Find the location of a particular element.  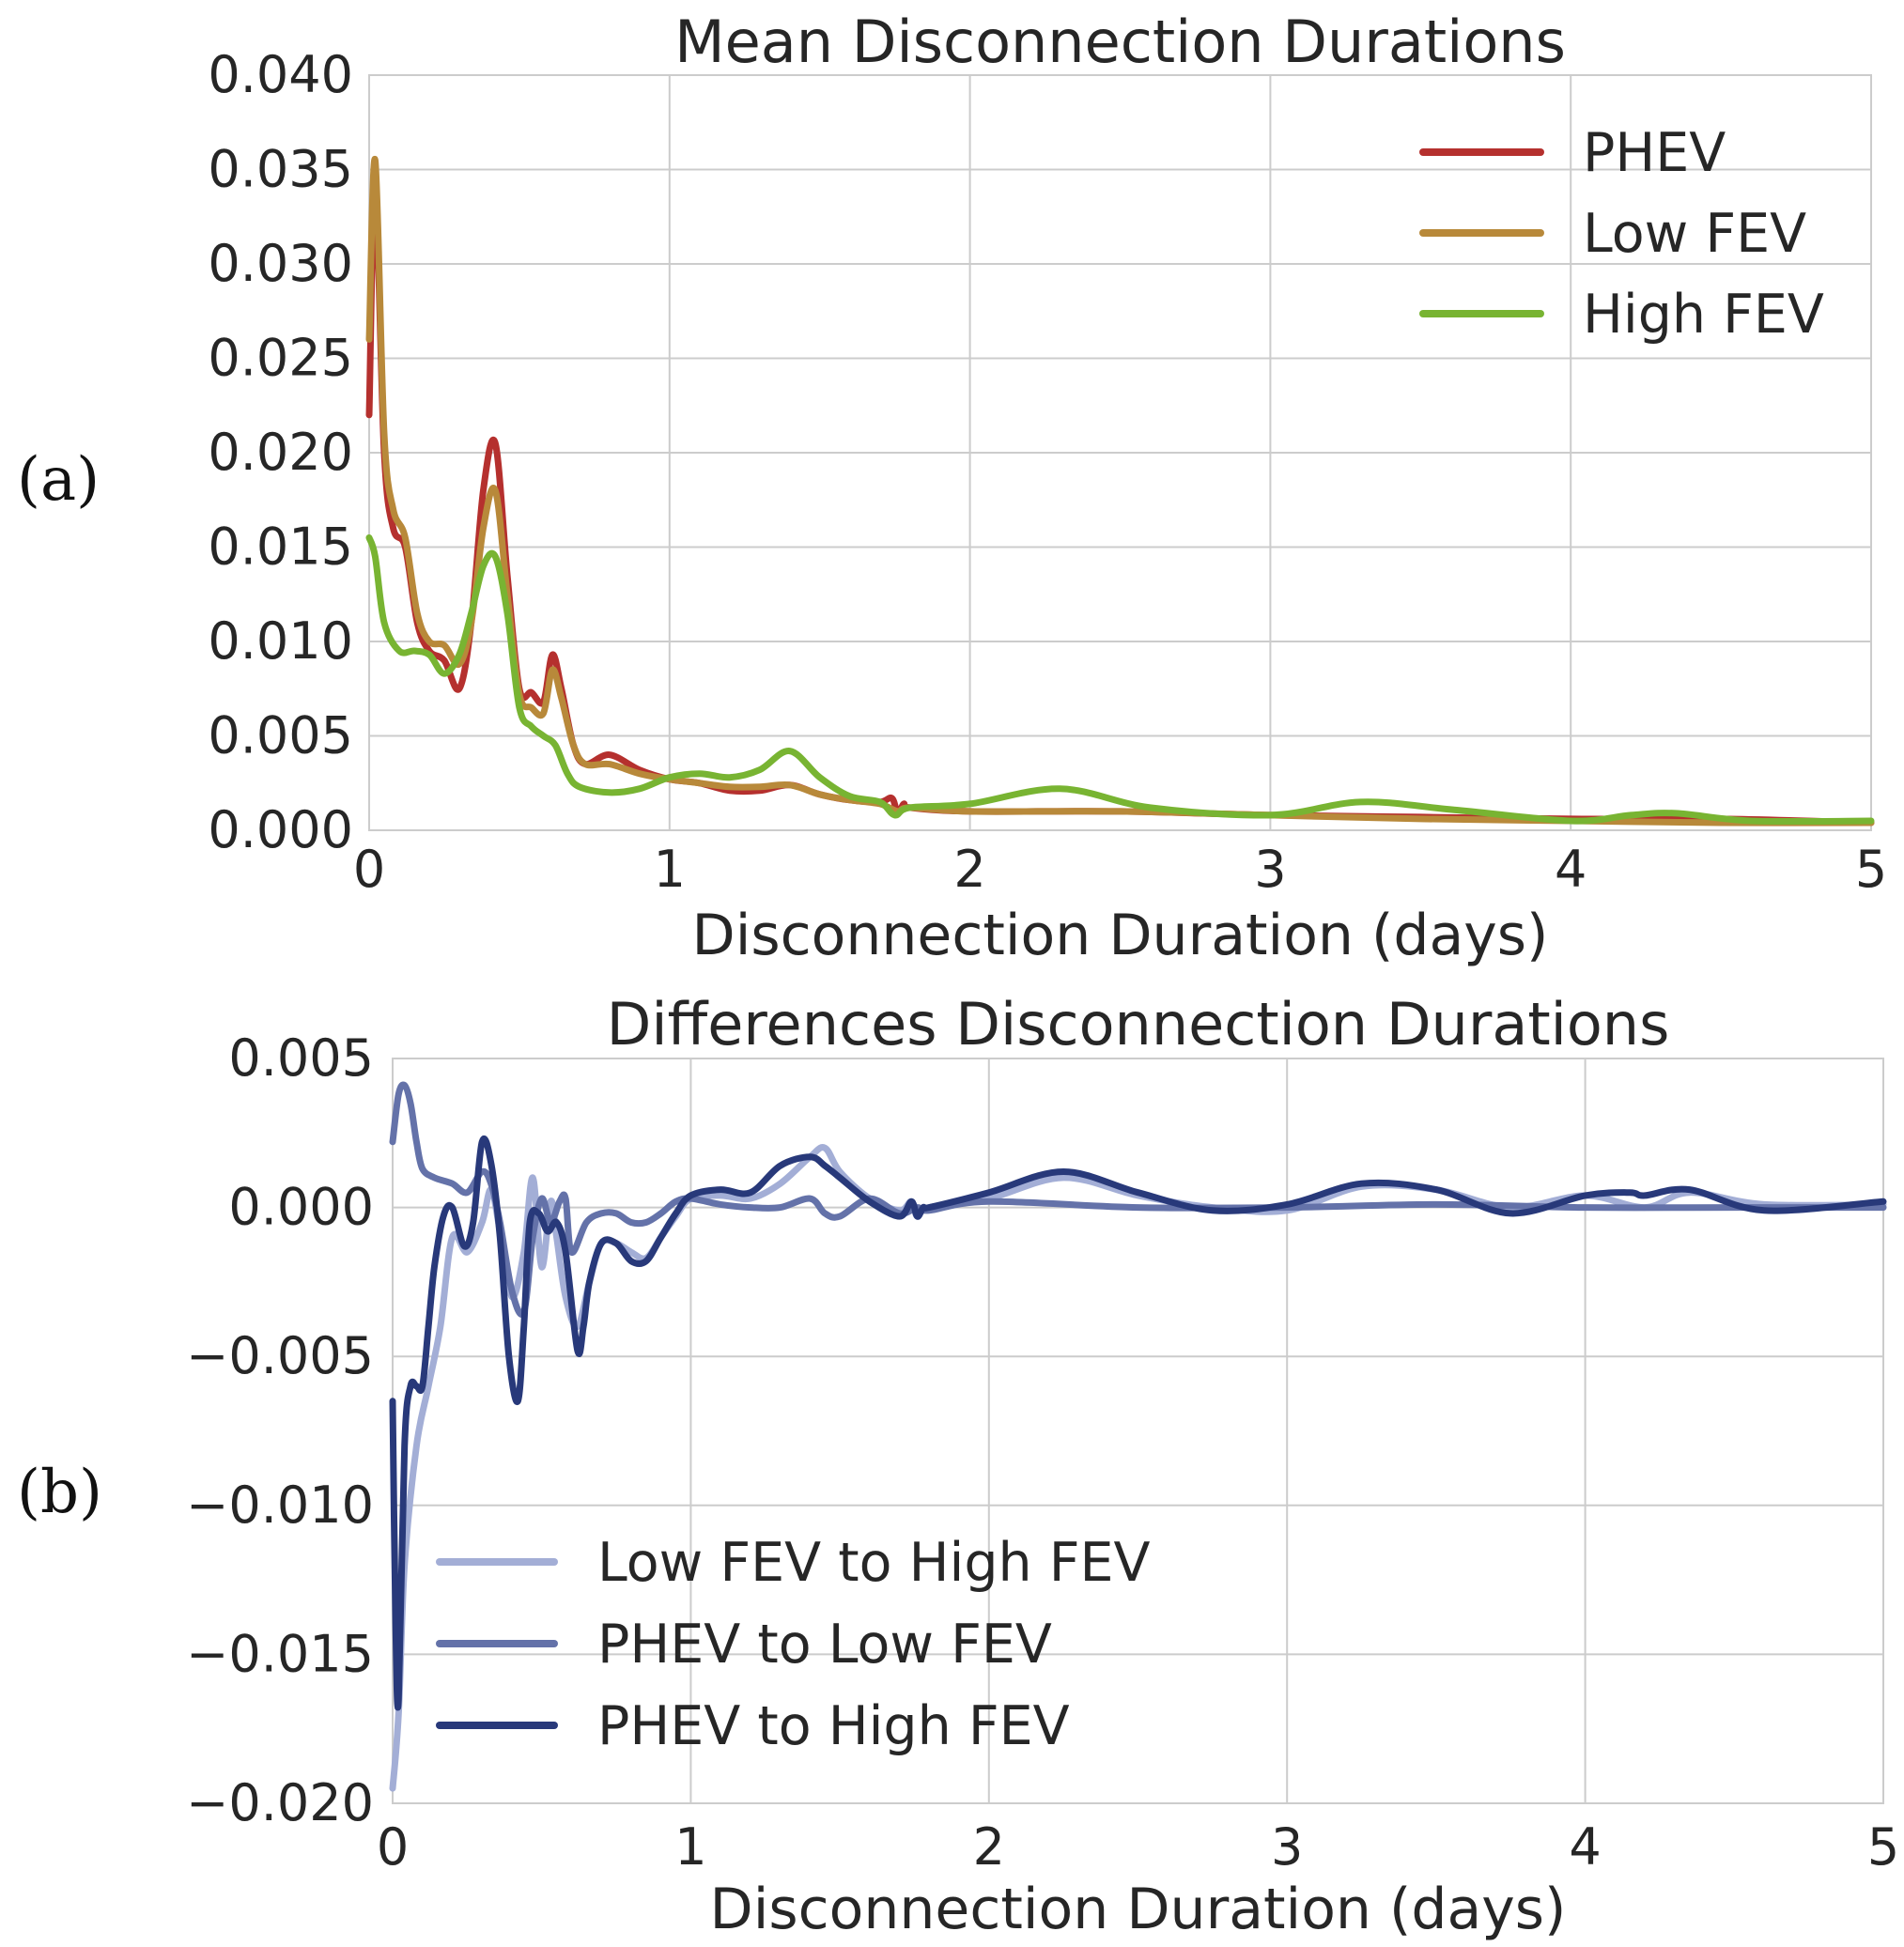

chart-a-xtick-label: 5 is located at coordinates (1871, 869).